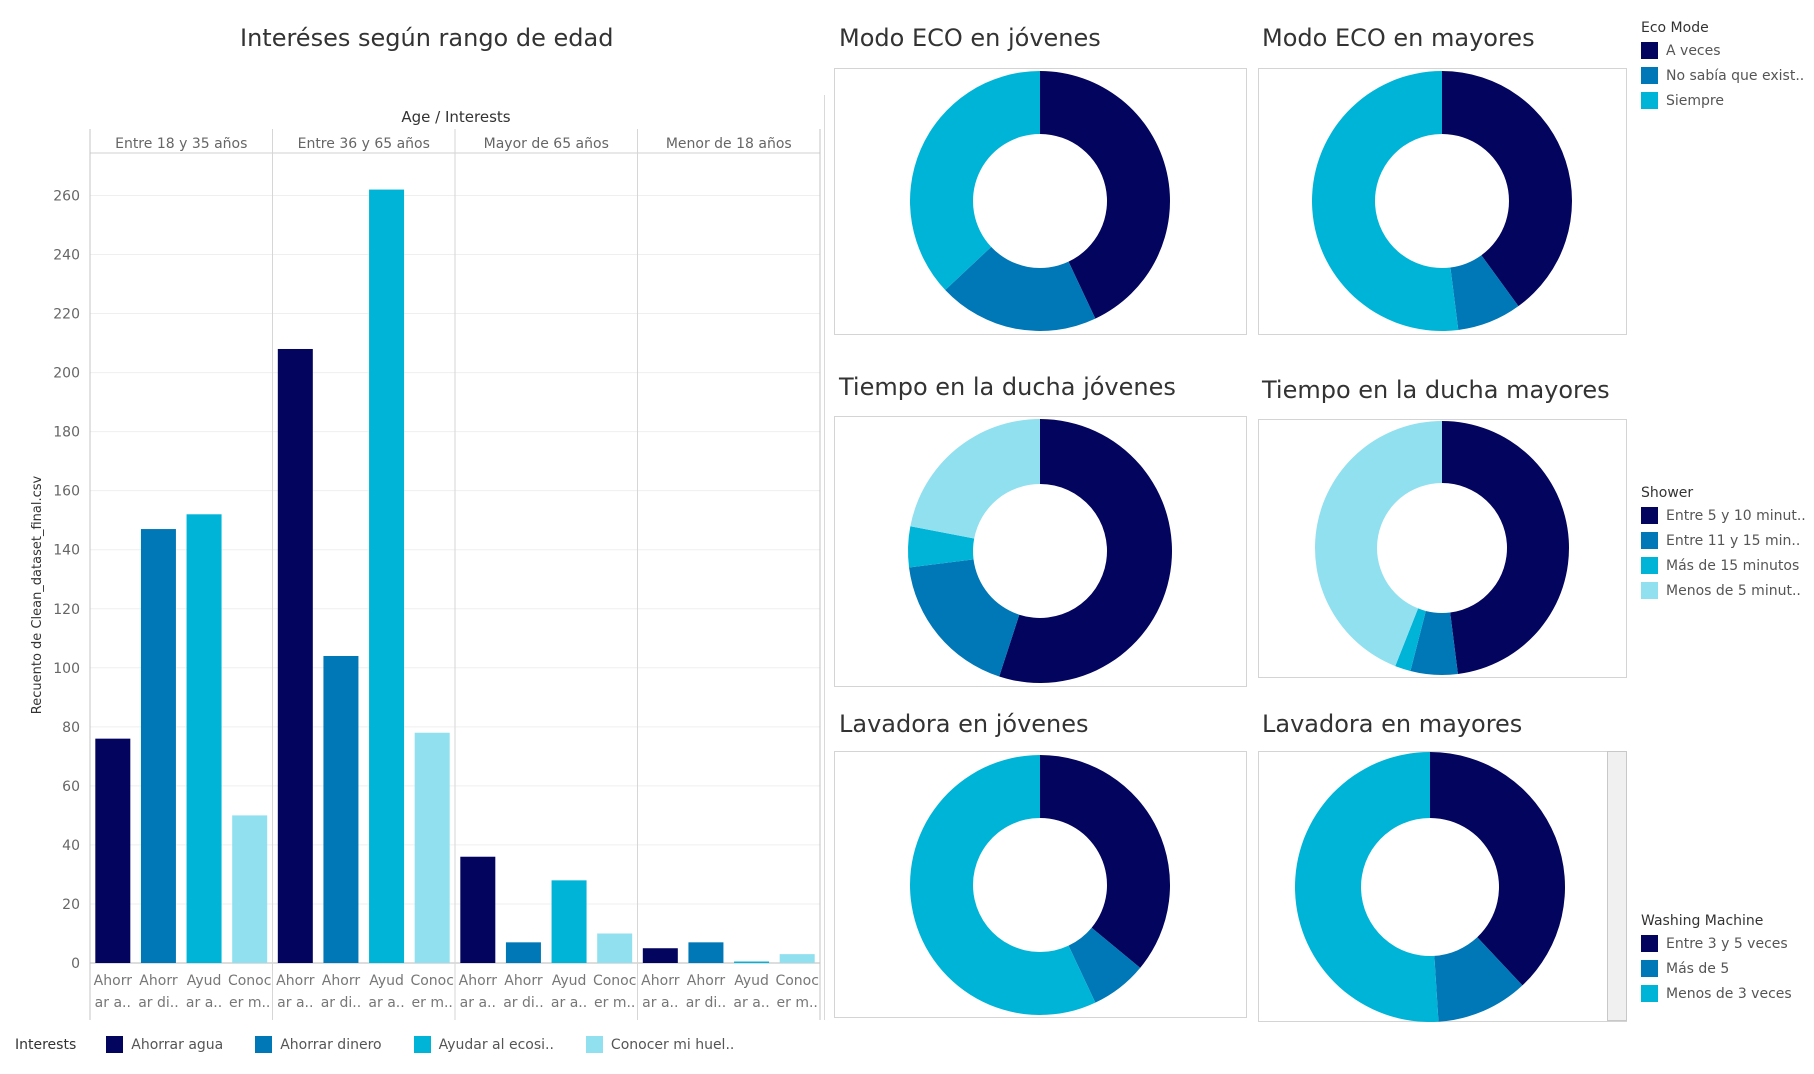 This screenshot has height=1074, width=1814. I want to click on donut-title-washer-young: Lavadora en jóvenes, so click(964, 724).